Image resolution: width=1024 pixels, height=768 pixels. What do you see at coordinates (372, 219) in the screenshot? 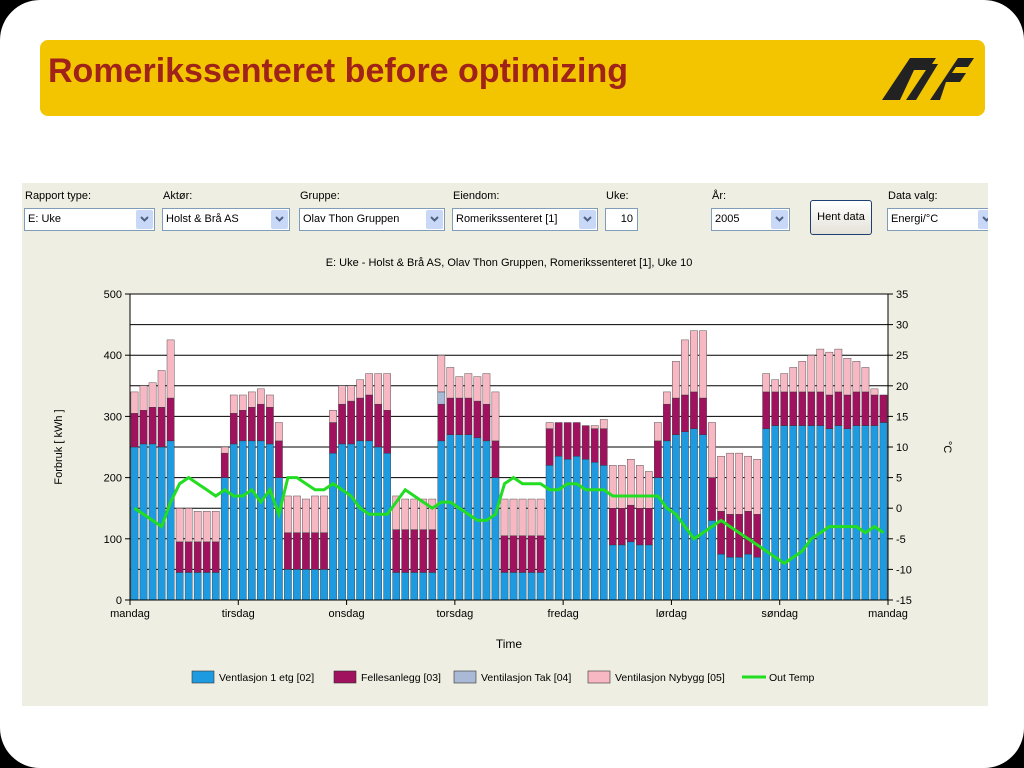
I see `dropdown: Olav Thon Gruppen` at bounding box center [372, 219].